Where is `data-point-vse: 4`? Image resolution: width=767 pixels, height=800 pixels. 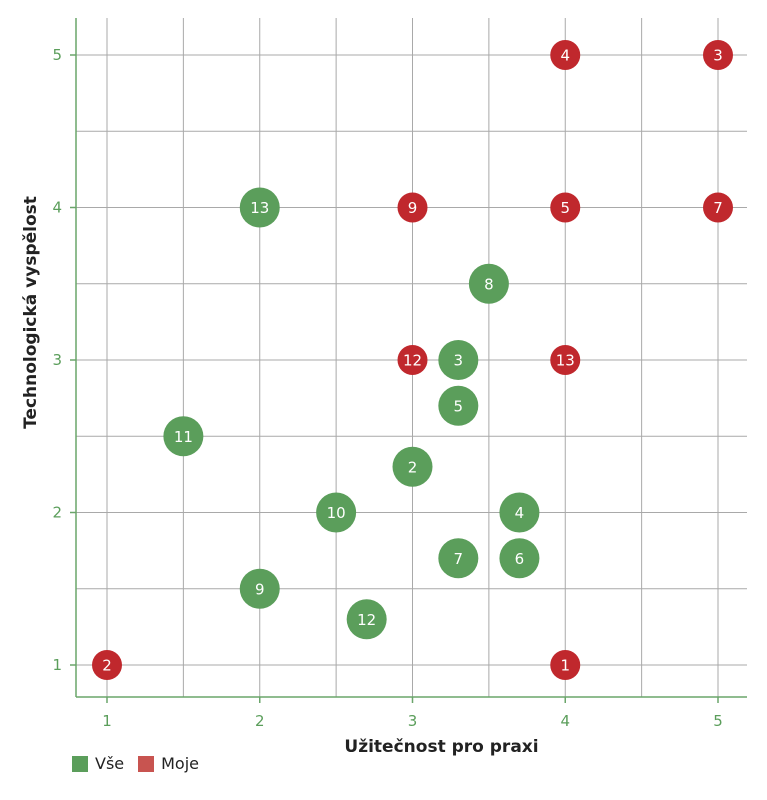
data-point-vse: 4 is located at coordinates (519, 512).